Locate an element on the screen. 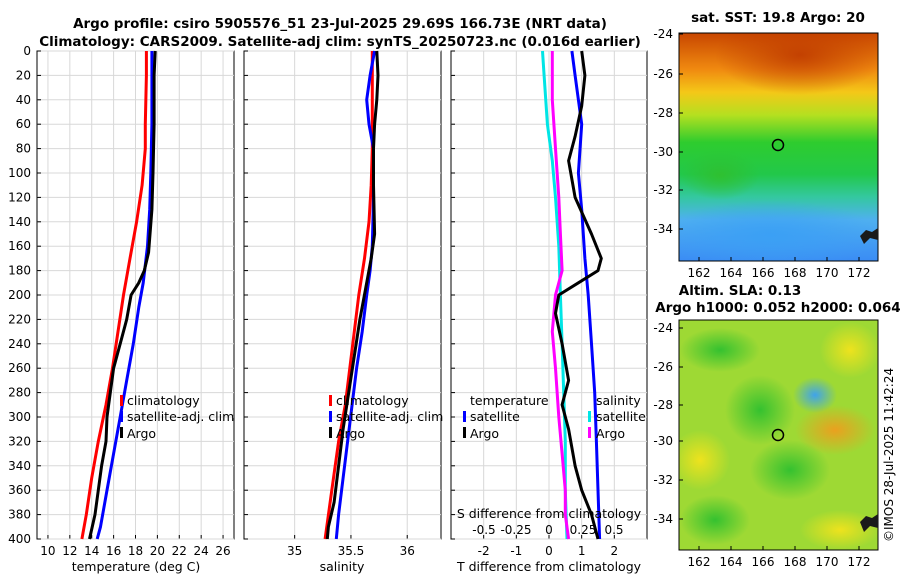 The height and width of the screenshot is (580, 900). sla-latitude-axis: -24 -26 -28 -30 -32 -34 is located at coordinates (668, 423).